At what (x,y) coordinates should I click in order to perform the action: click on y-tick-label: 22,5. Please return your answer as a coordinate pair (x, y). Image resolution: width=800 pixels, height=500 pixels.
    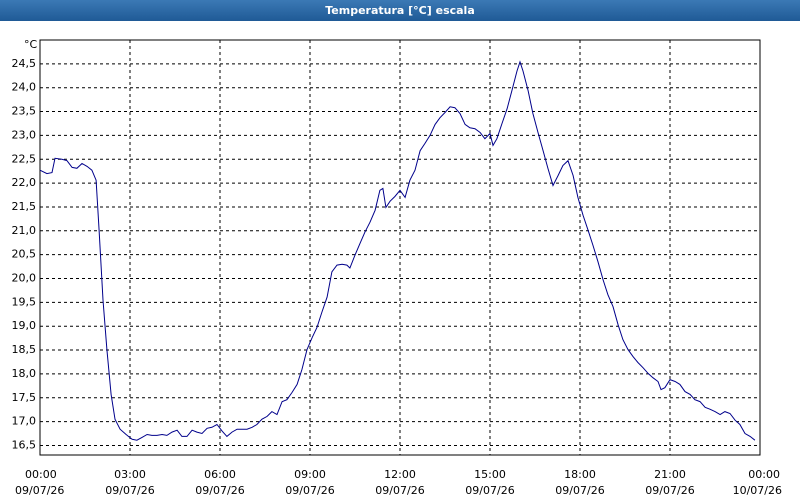
    Looking at the image, I should click on (24, 158).